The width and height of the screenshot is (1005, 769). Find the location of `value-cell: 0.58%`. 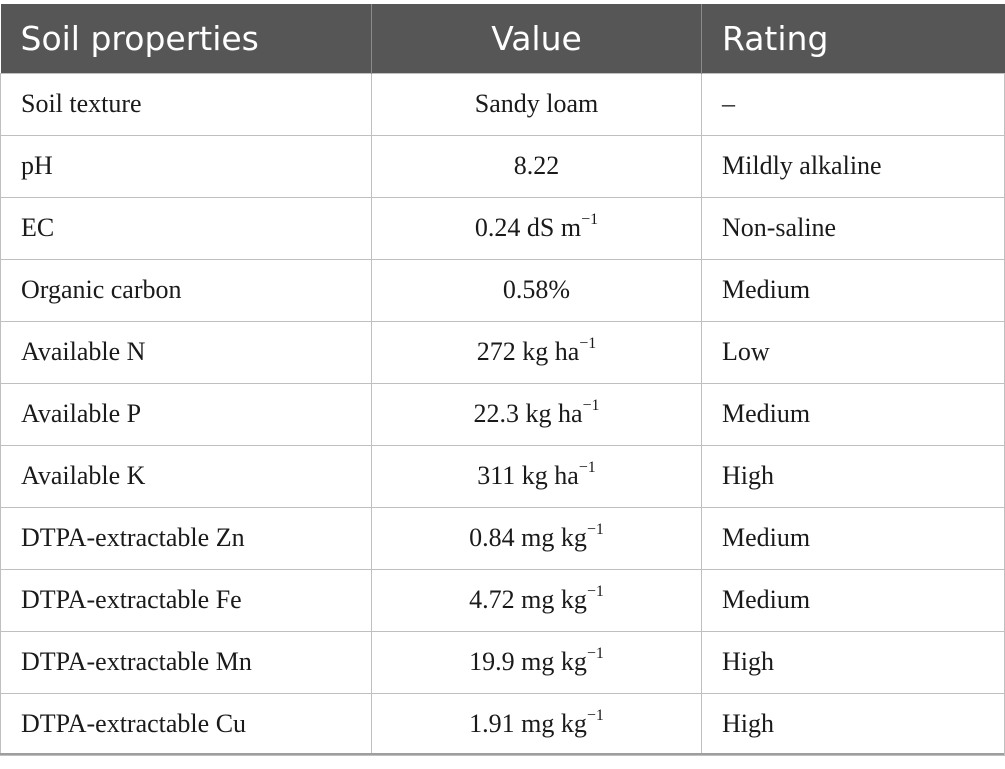

value-cell: 0.58% is located at coordinates (536, 290).